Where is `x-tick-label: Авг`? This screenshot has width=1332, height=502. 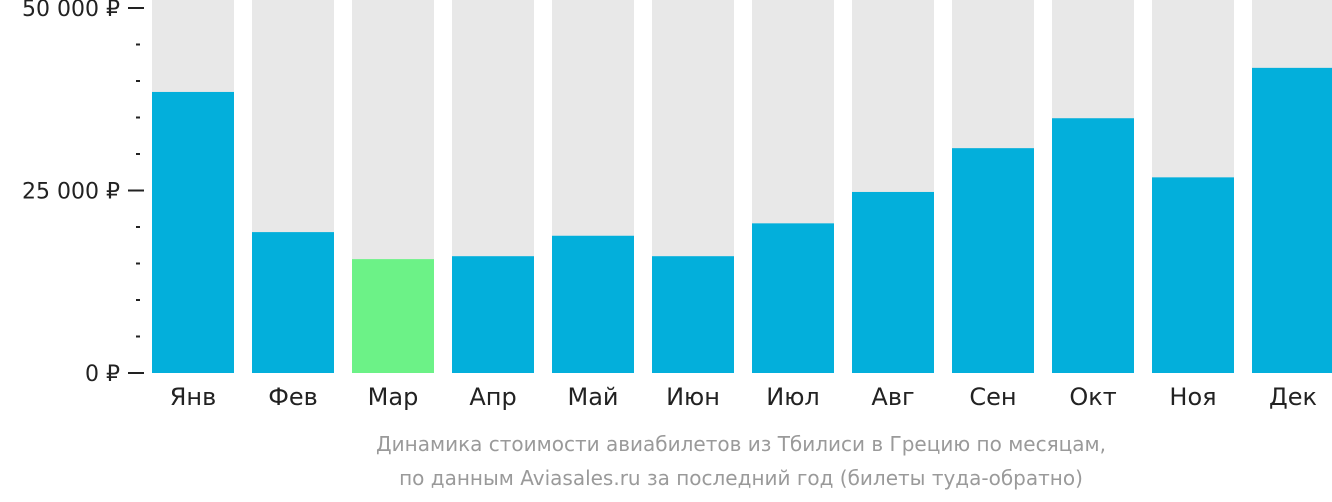
x-tick-label: Авг is located at coordinates (892, 397).